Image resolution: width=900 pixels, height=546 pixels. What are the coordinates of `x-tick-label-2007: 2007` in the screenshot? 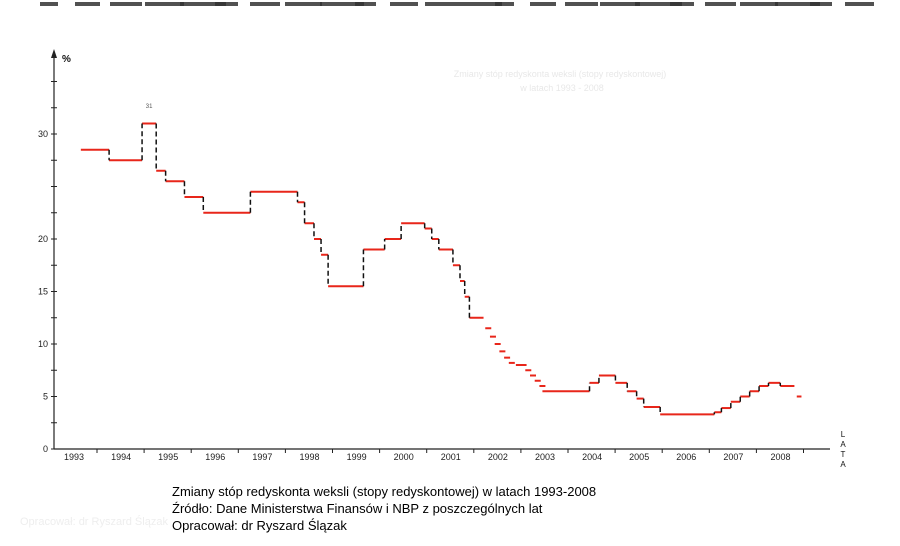 It's located at (733, 457).